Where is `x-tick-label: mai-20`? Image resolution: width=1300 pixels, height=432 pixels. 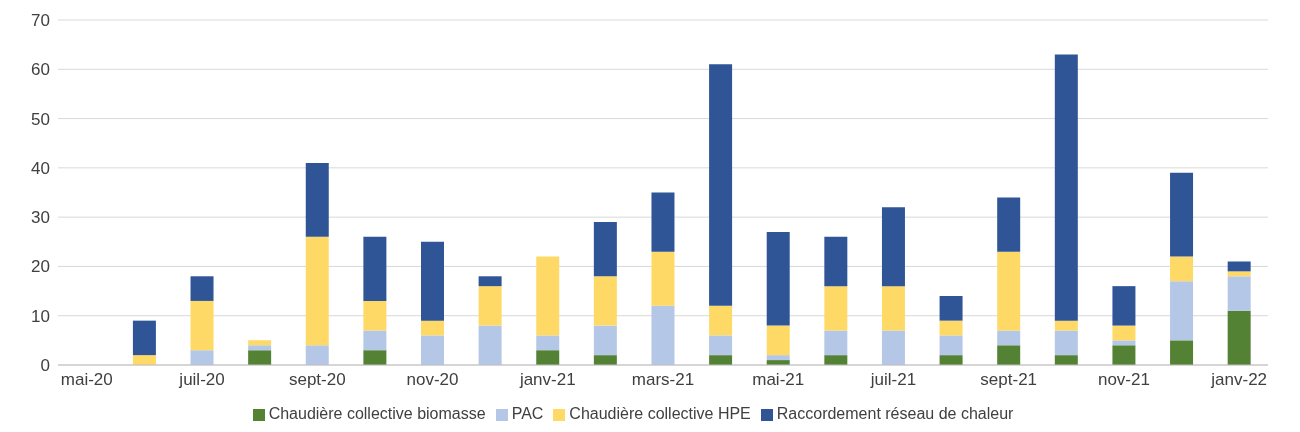 x-tick-label: mai-20 is located at coordinates (86, 380).